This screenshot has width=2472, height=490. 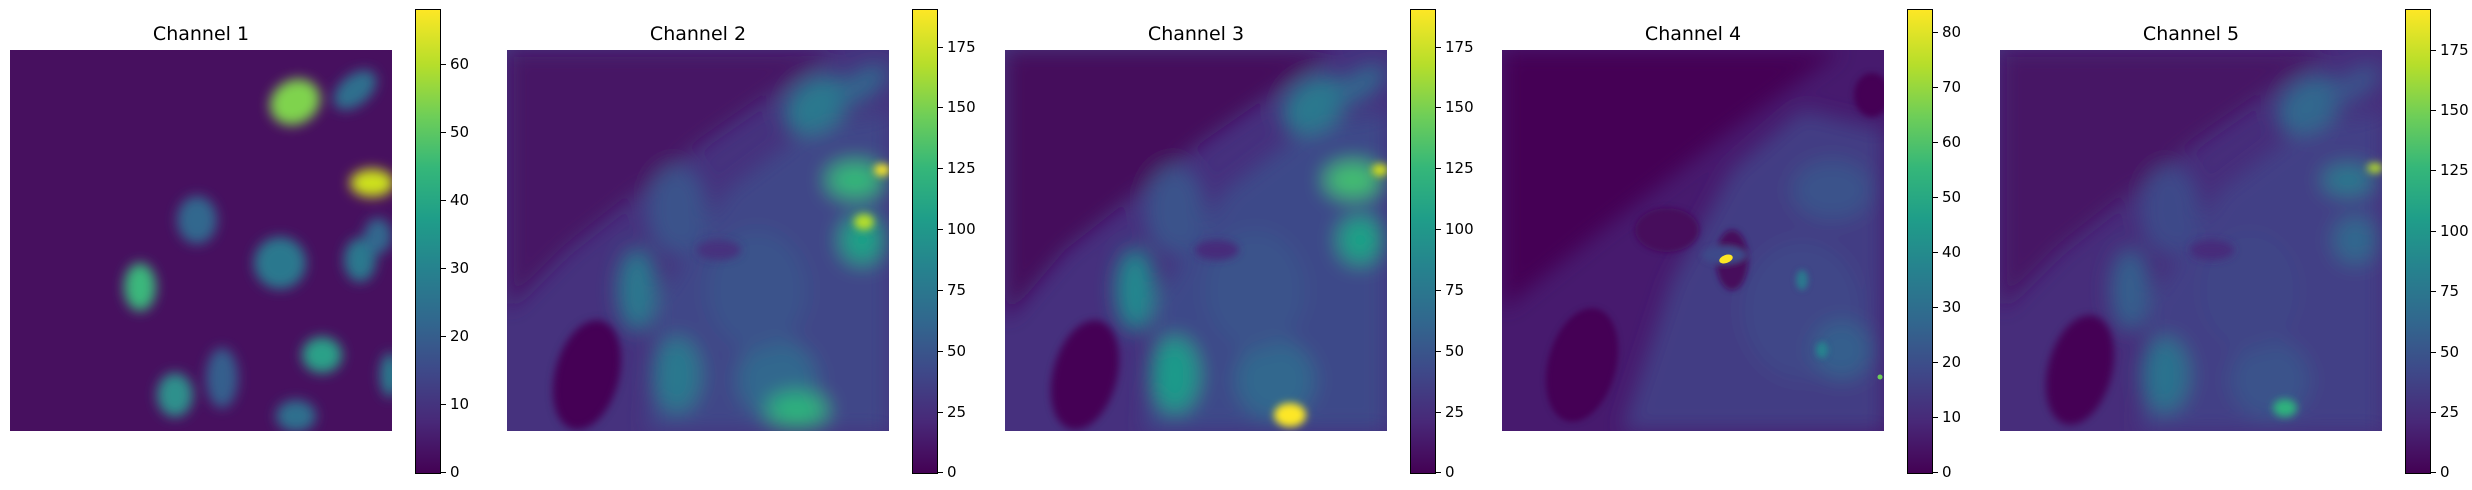 What do you see at coordinates (1952, 252) in the screenshot?
I see `channel-4-tick: 40` at bounding box center [1952, 252].